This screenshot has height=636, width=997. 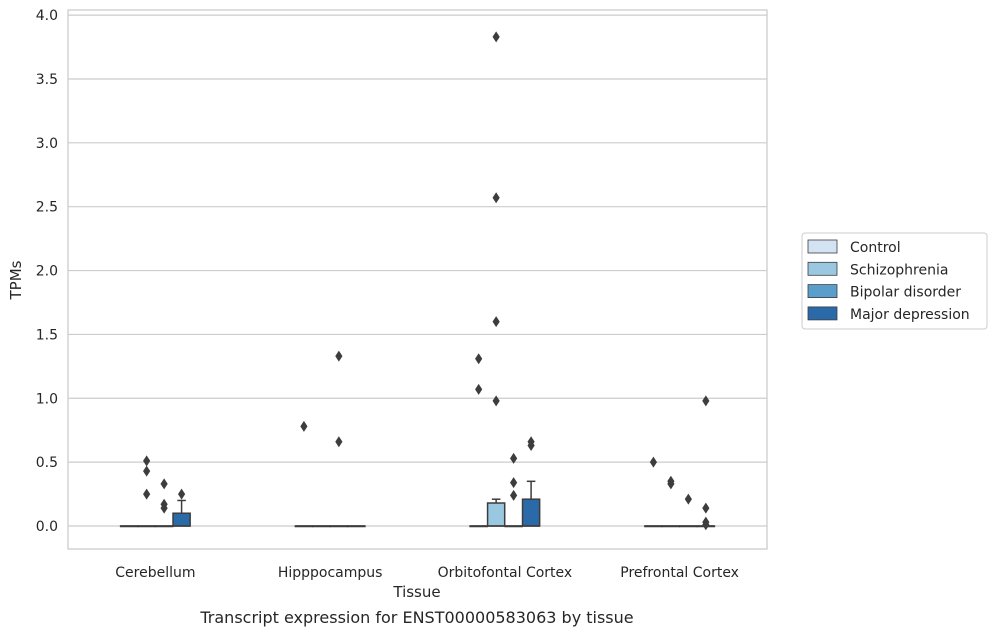 I want to click on legend-label: Major depression, so click(x=910, y=315).